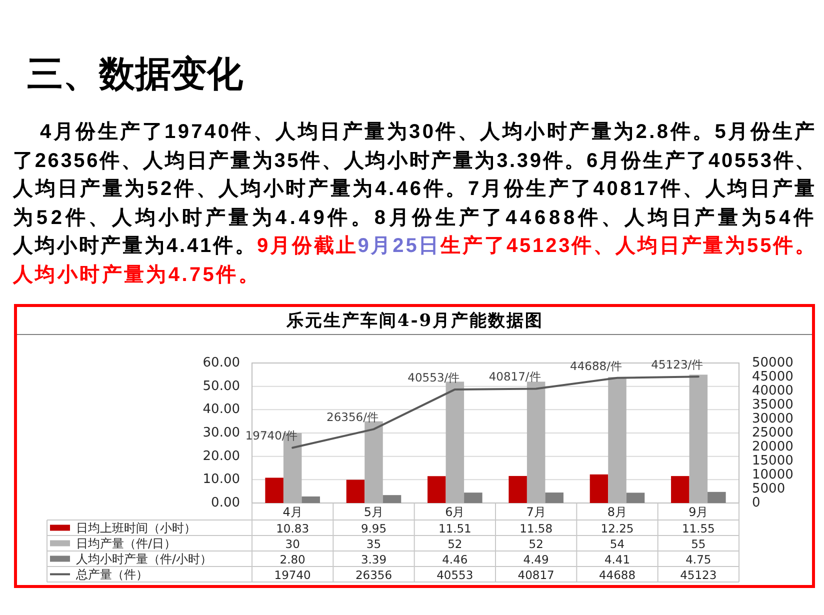 The image size is (824, 615). What do you see at coordinates (111, 574) in the screenshot?
I see `legend-label: 总产量（件）` at bounding box center [111, 574].